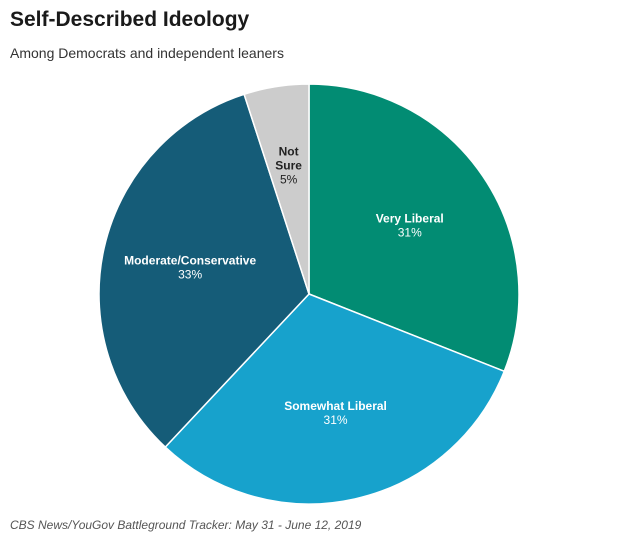  I want to click on slice-label-not-sure-line-1: Not, so click(289, 151).